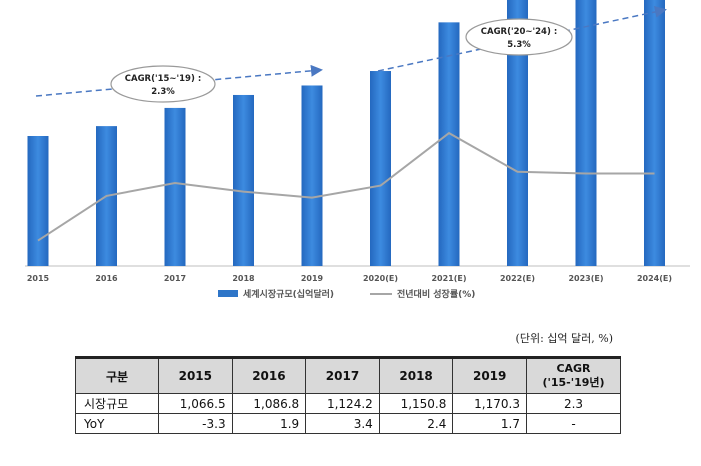 The width and height of the screenshot is (701, 466). I want to click on x-tick-label: 2023(E), so click(585, 278).